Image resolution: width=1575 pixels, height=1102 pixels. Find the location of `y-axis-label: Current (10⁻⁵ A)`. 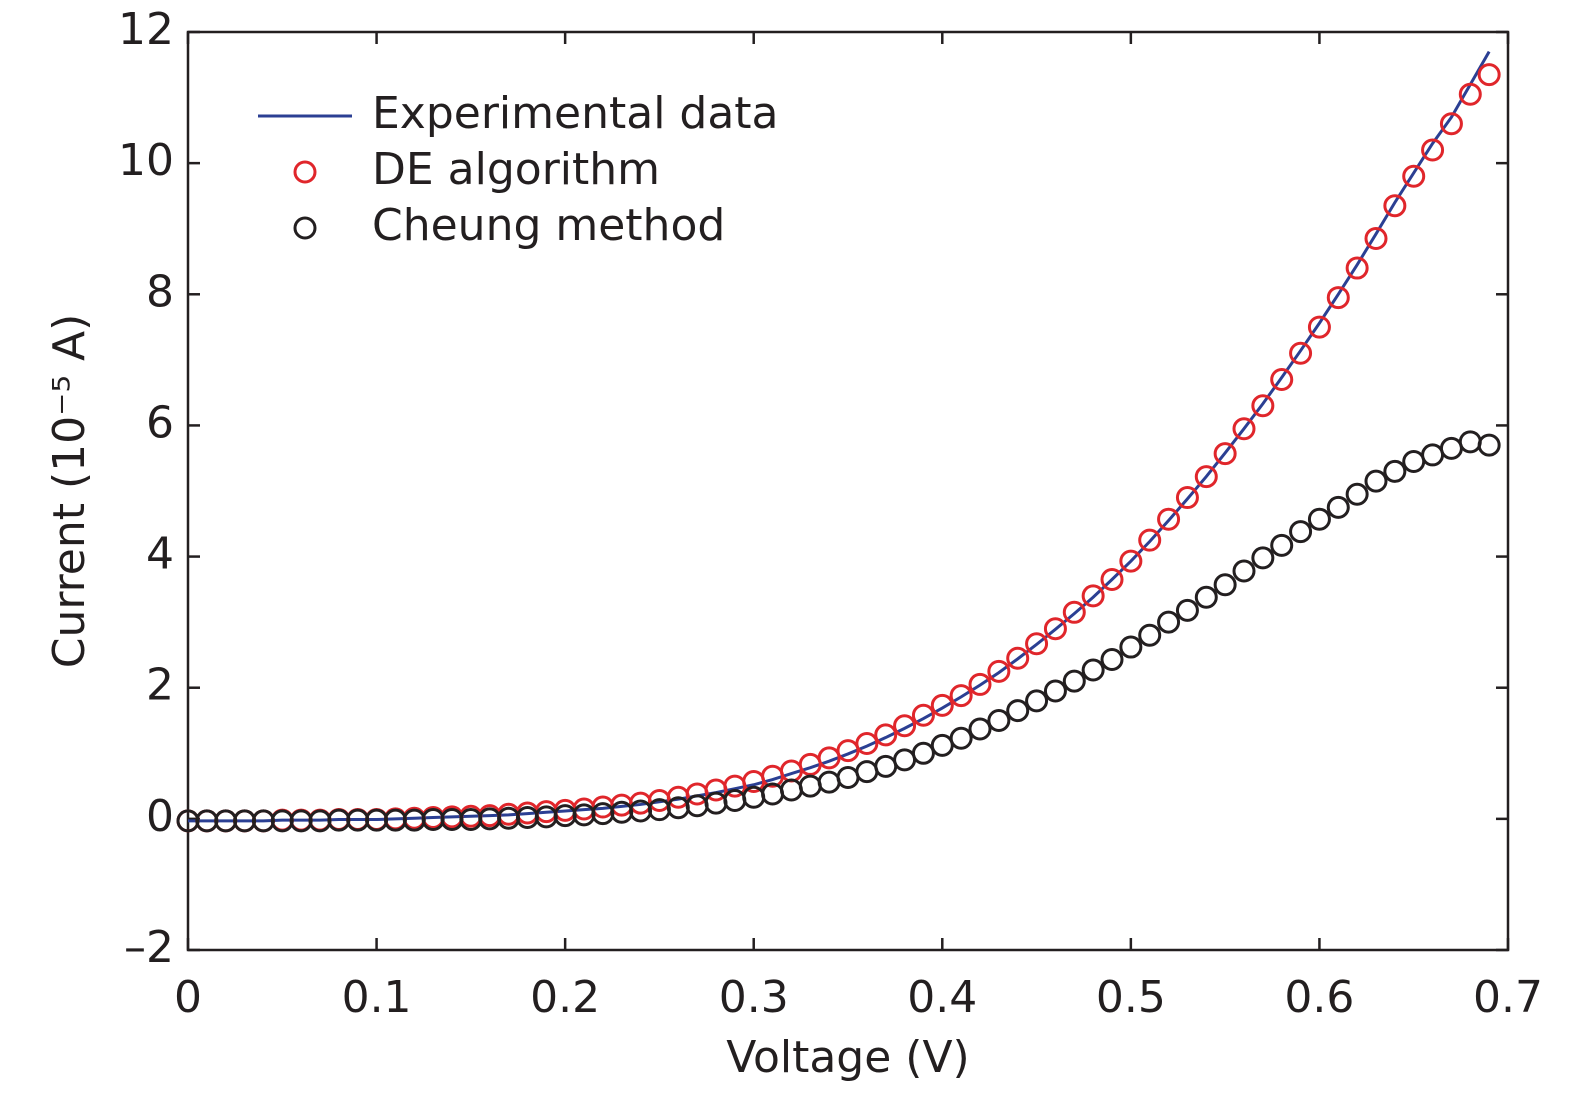

y-axis-label: Current (10⁻⁵ A) is located at coordinates (69, 491).